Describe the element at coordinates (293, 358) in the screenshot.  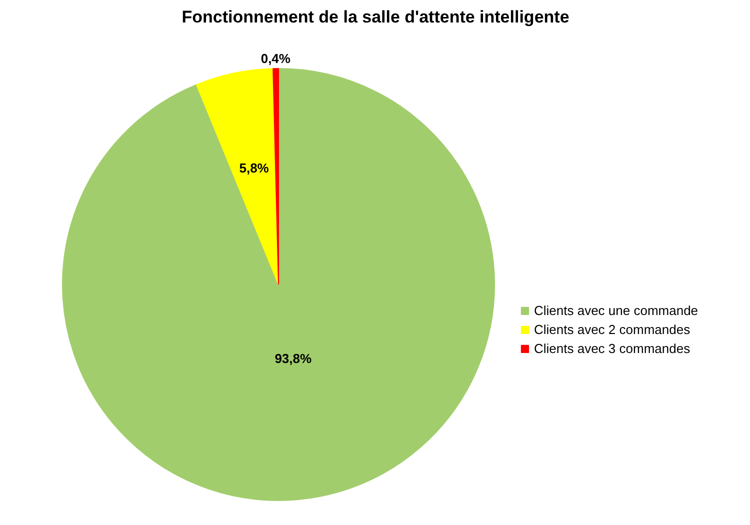
I see `data-label: 93,8%` at that location.